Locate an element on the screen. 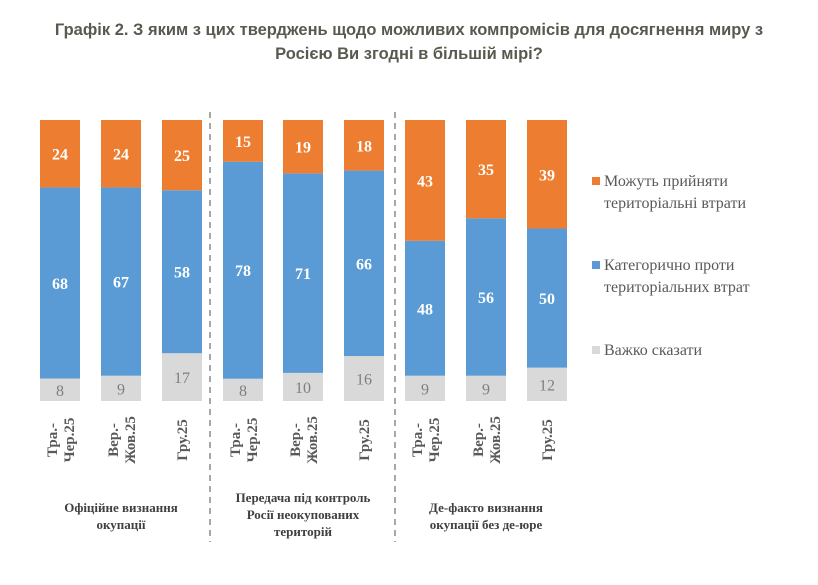 Image resolution: width=818 pixels, height=585 pixels. legend-label-line: Категорично проти is located at coordinates (669, 265).